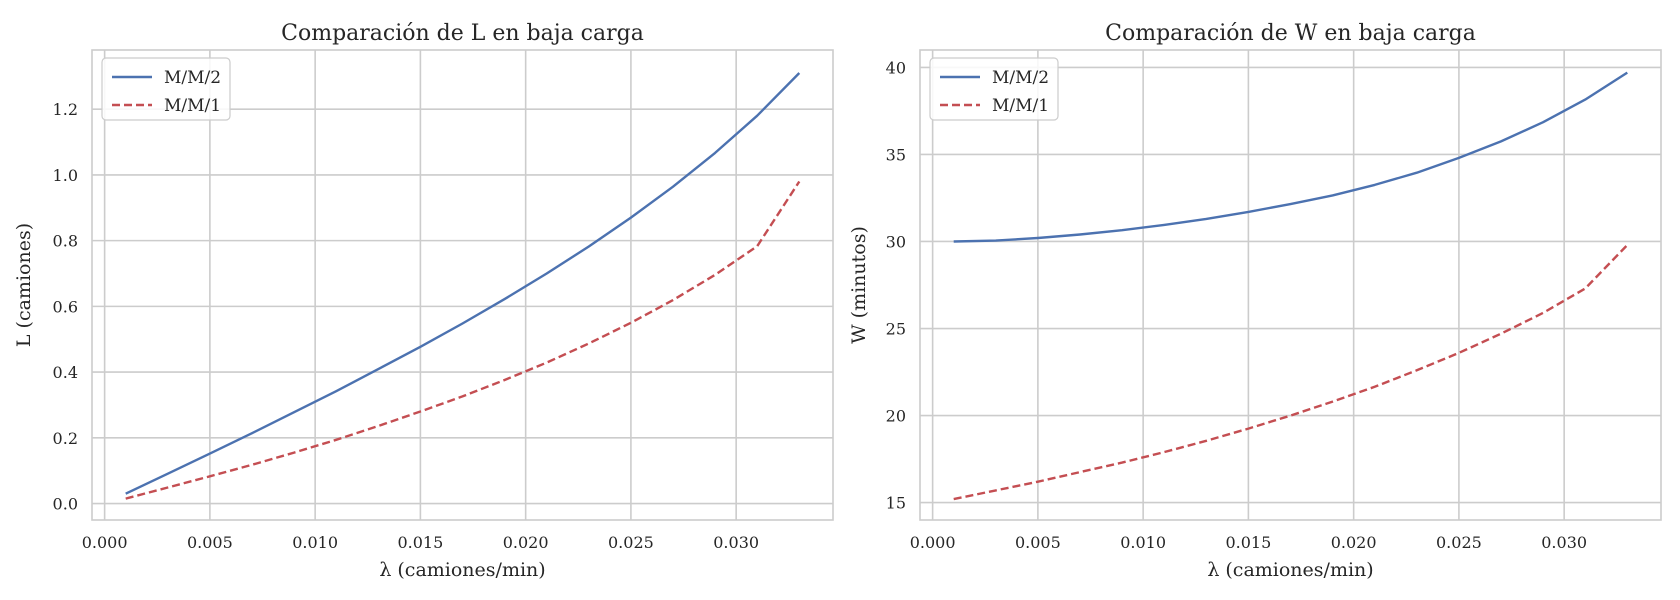 The width and height of the screenshot is (1680, 600). I want to click on y-tick-label: 1.0, so click(65, 175).